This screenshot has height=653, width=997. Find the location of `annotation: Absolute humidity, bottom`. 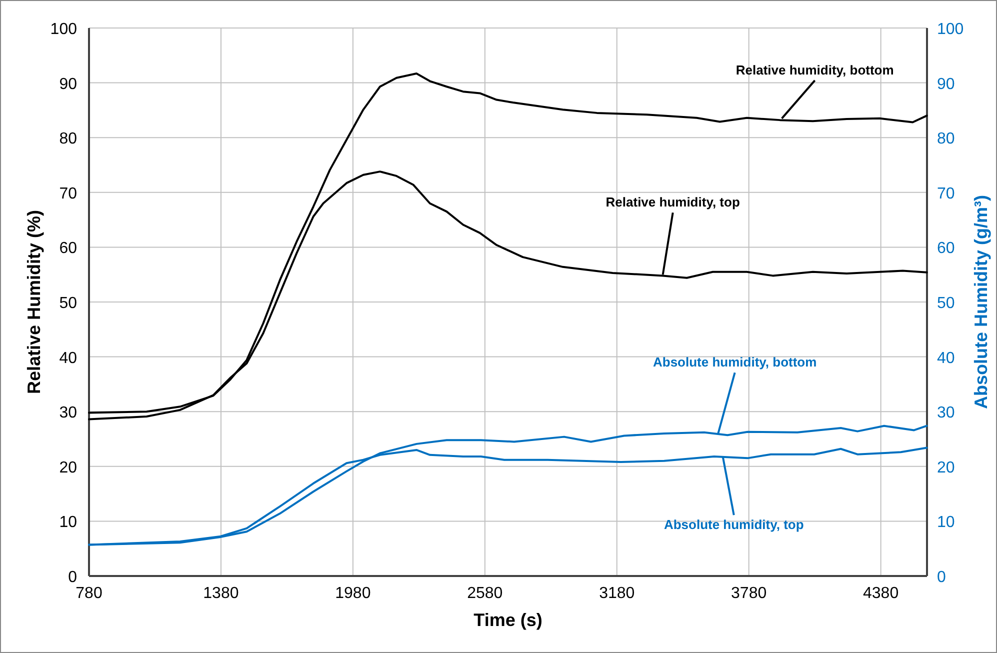

annotation: Absolute humidity, bottom is located at coordinates (734, 362).